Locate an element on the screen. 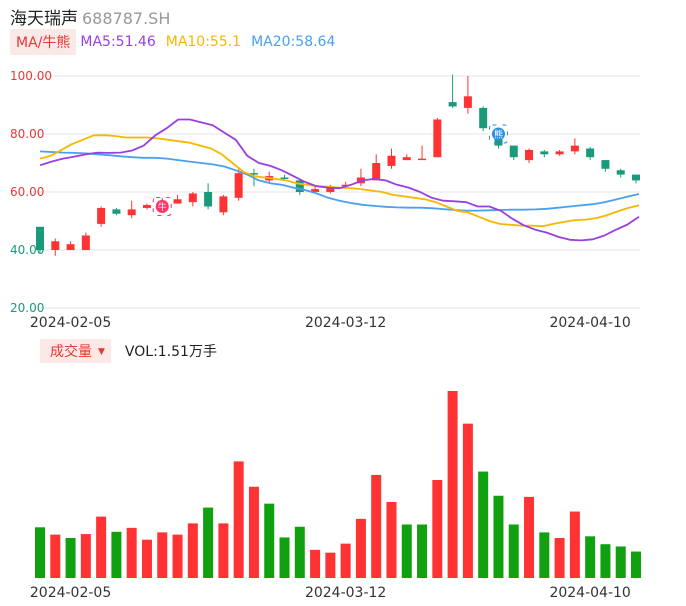  price-x-axis: 2024-02-05 2024-03-12 2024-04-10 is located at coordinates (330, 323).